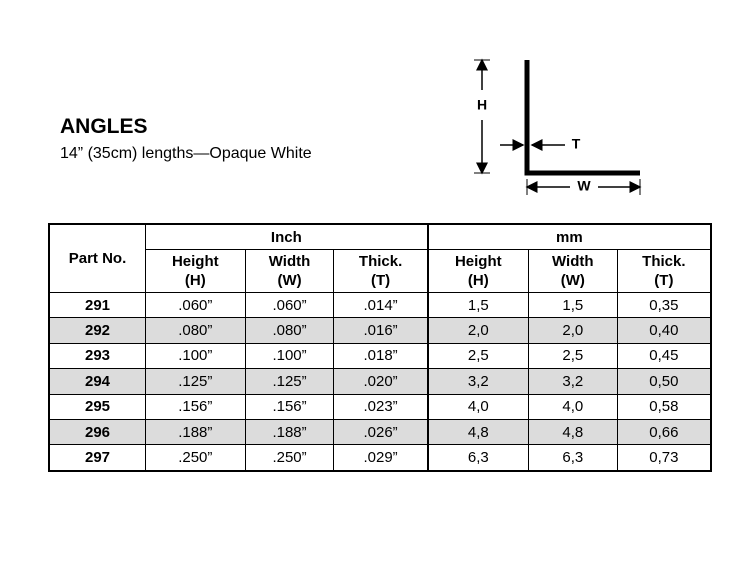 This screenshot has width=750, height=563. Describe the element at coordinates (97, 330) in the screenshot. I see `part-number: 292` at that location.